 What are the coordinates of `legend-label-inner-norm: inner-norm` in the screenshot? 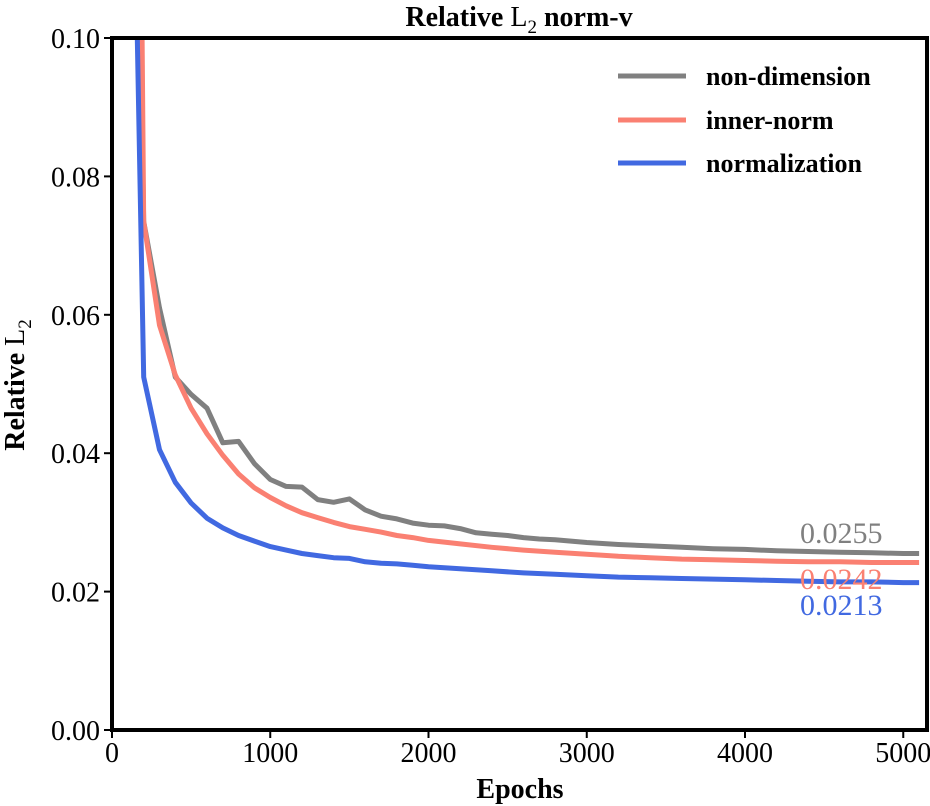 It's located at (770, 120).